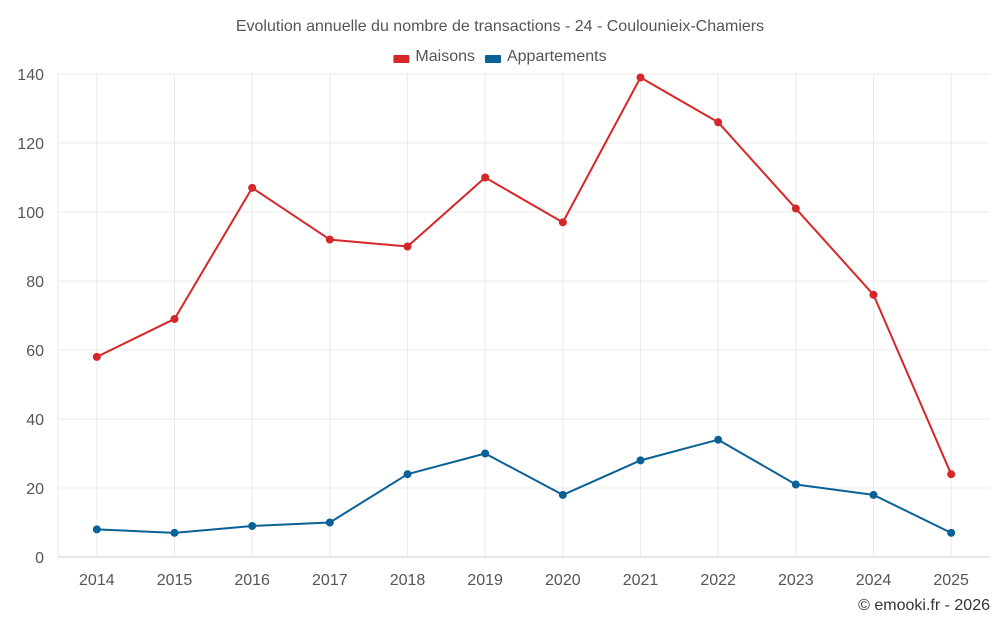  Describe the element at coordinates (252, 580) in the screenshot. I see `x-tick-label: 2016` at that location.